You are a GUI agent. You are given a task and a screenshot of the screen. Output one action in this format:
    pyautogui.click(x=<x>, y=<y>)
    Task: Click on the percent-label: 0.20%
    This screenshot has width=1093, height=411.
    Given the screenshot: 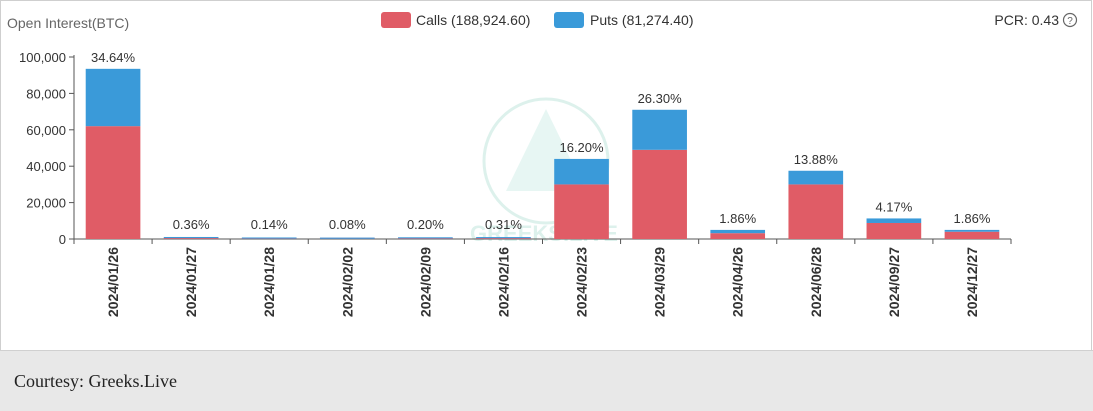 What is the action you would take?
    pyautogui.click(x=425, y=224)
    